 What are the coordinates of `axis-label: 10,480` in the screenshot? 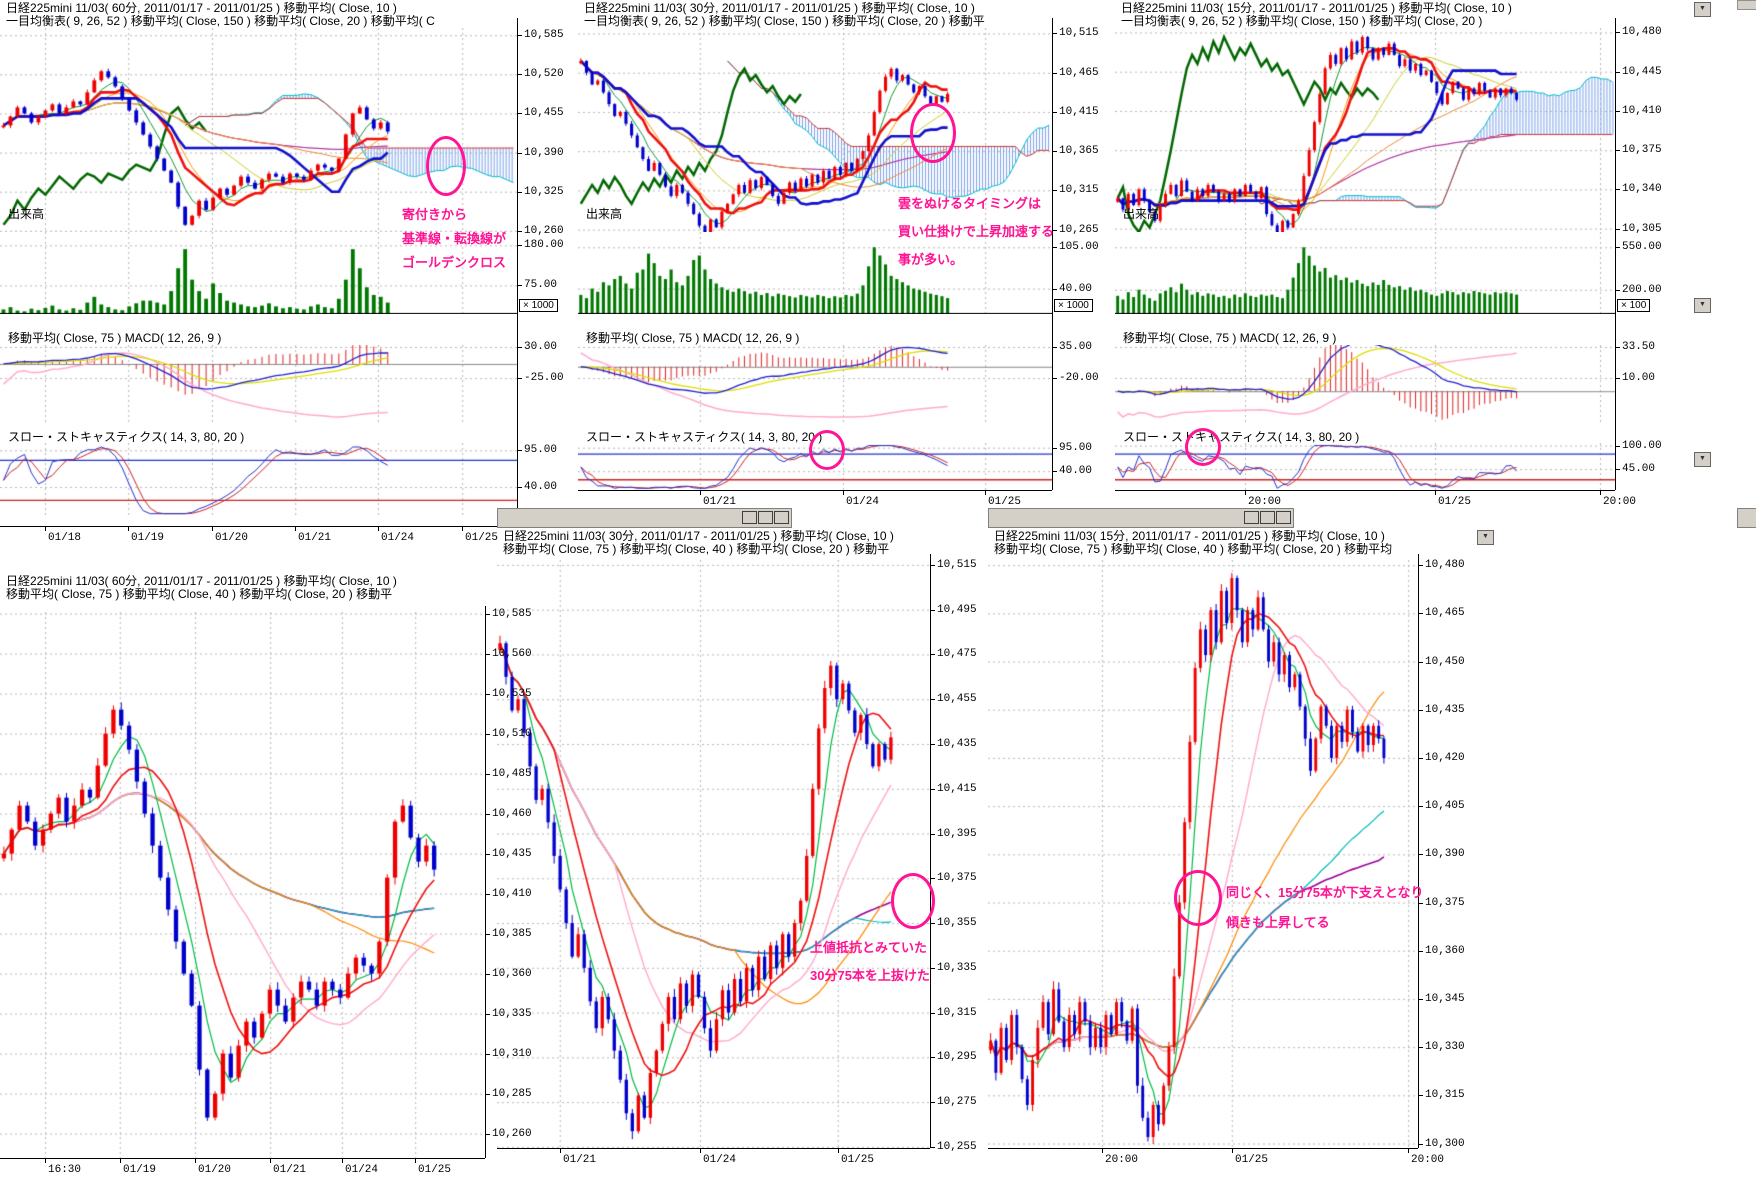 It's located at (1642, 32).